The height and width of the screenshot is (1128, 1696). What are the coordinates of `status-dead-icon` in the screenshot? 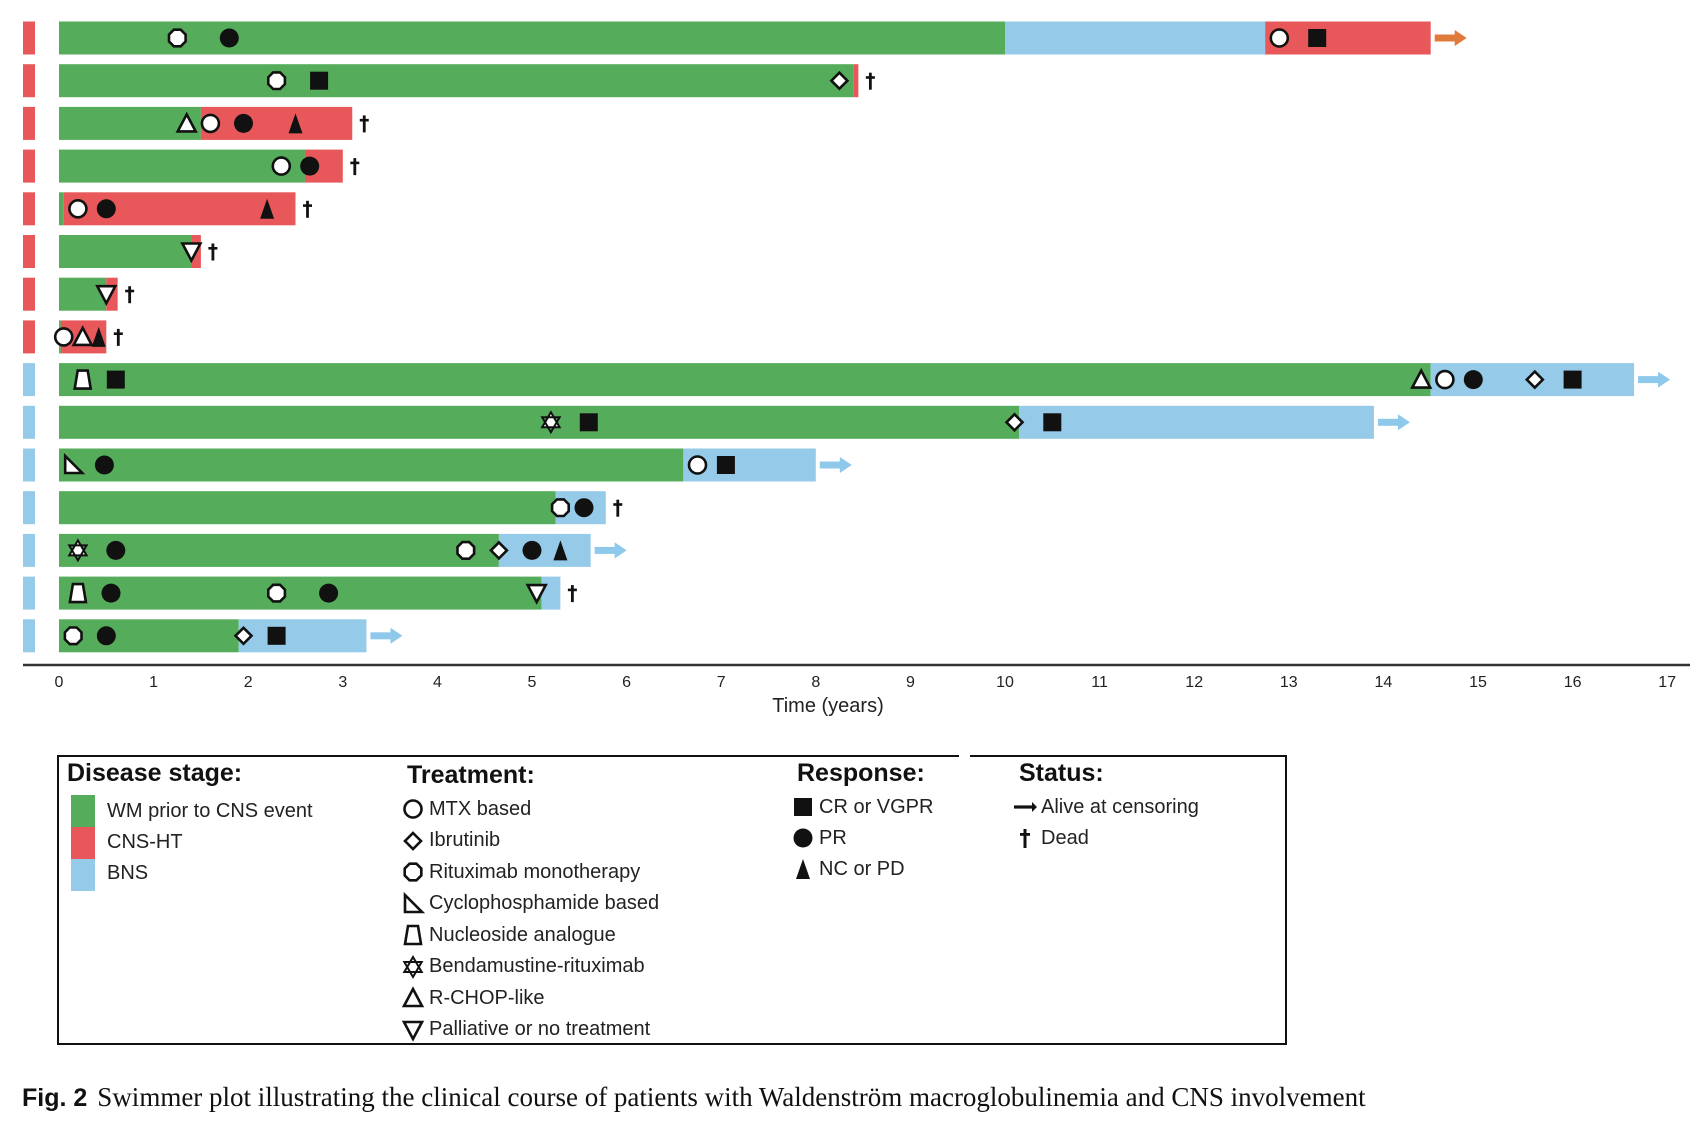 It's located at (1025, 838).